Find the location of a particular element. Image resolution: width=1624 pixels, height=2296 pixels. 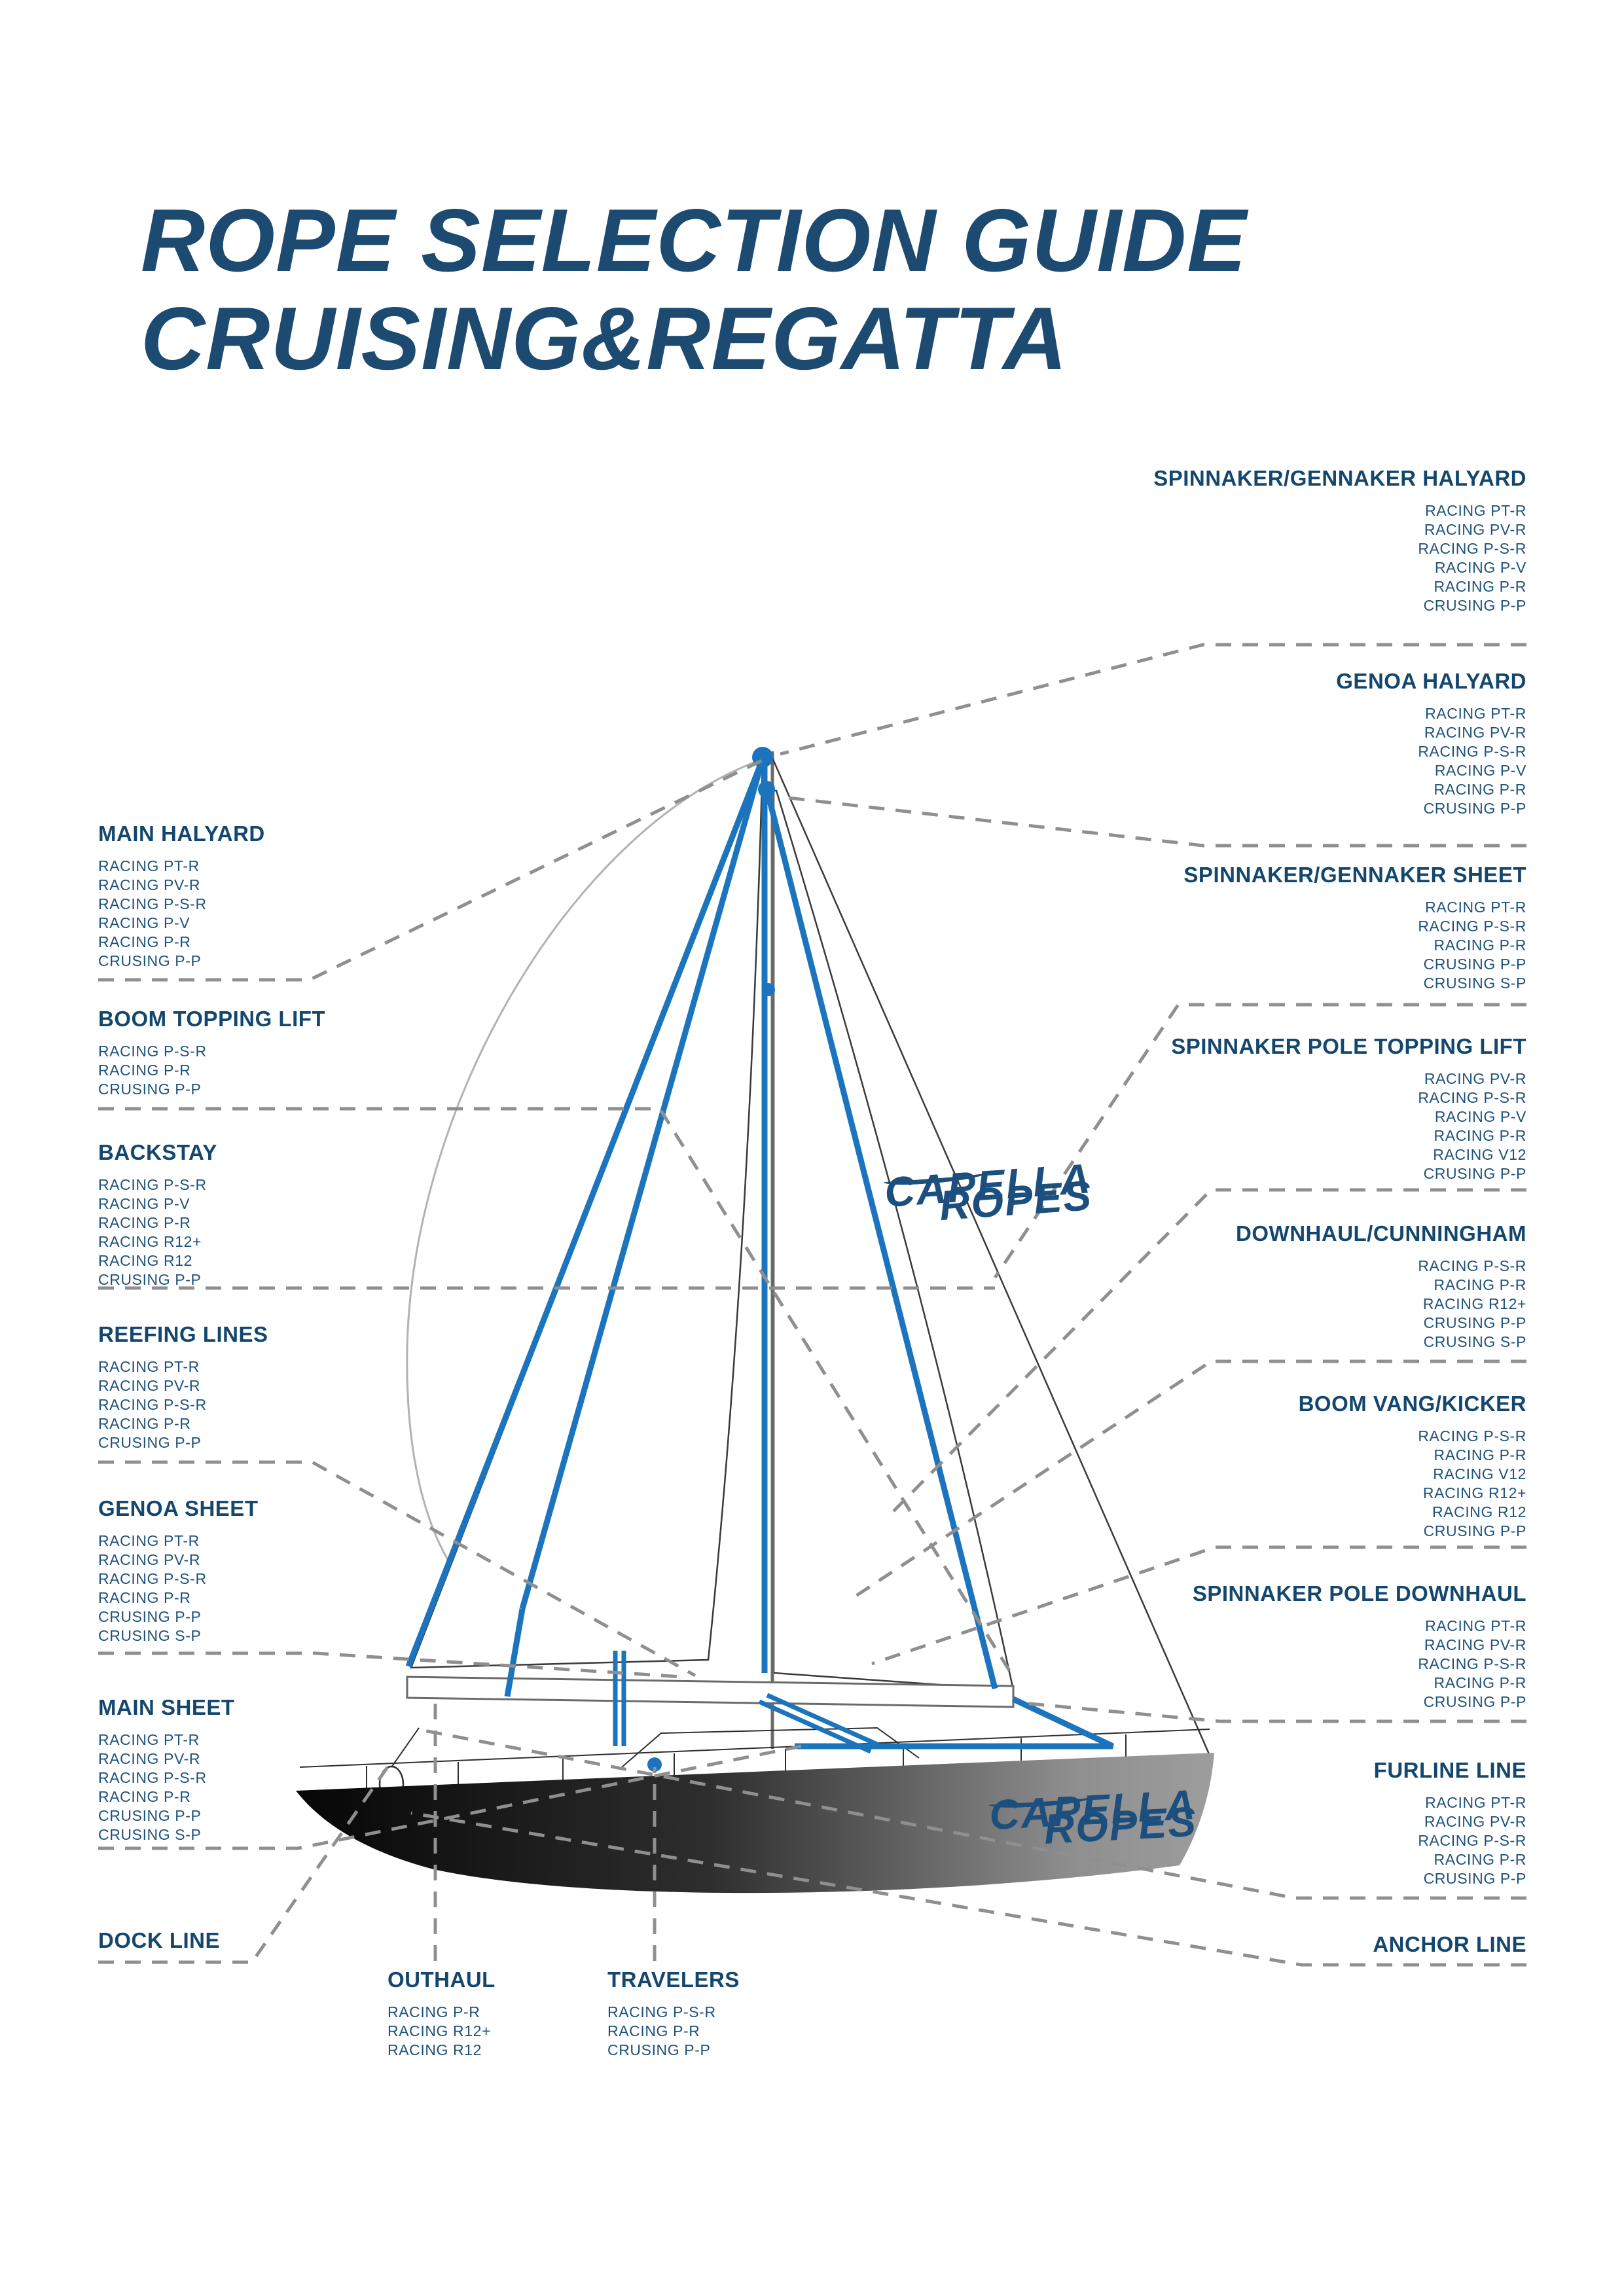

brand-logo-hull: CAPELLA ROPES is located at coordinates (1093, 1817).